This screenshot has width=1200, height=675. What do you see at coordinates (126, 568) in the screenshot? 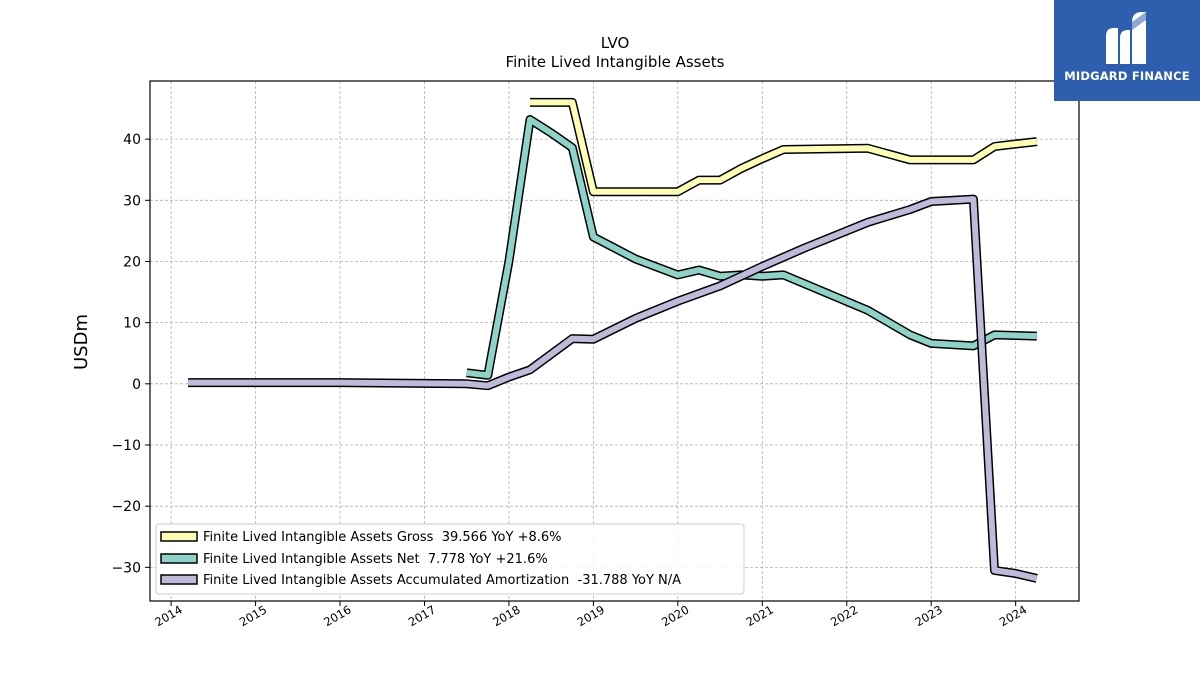
I see `y-tick-label: −30` at bounding box center [126, 568].